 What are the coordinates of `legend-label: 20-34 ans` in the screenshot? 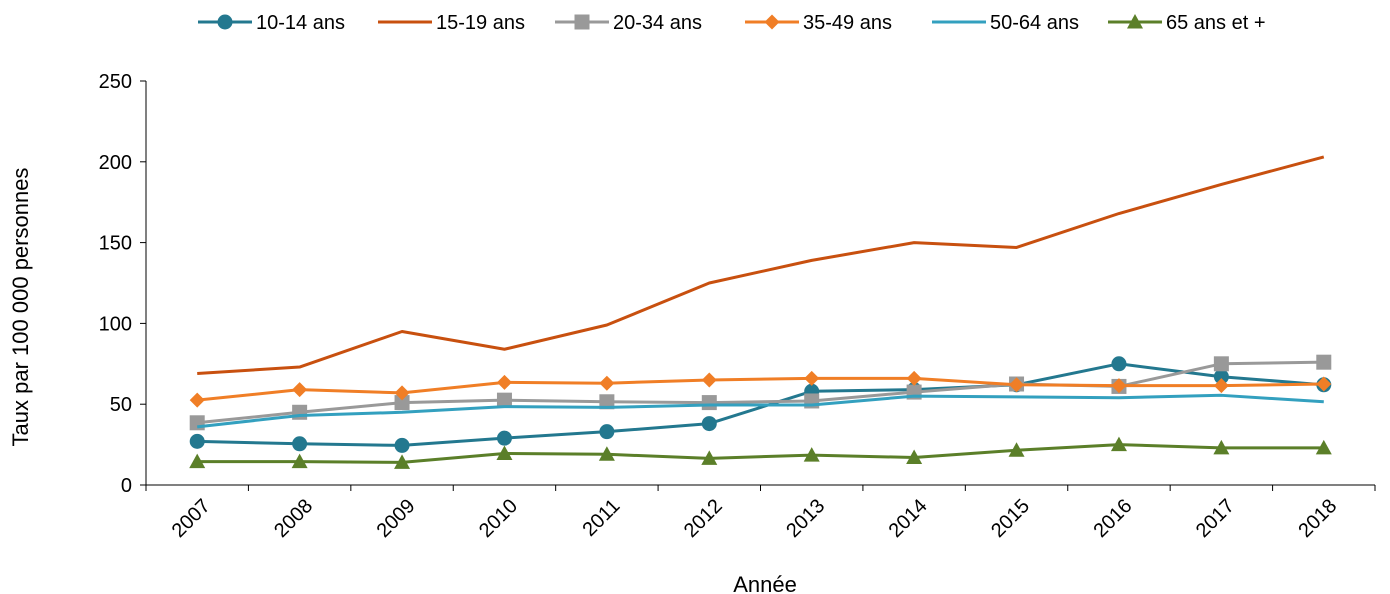 It's located at (657, 23).